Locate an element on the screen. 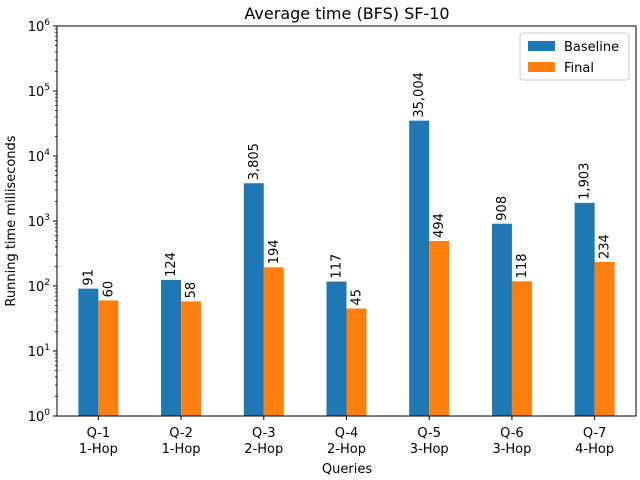  bar-label-baseline-3: 3,805 is located at coordinates (254, 161).